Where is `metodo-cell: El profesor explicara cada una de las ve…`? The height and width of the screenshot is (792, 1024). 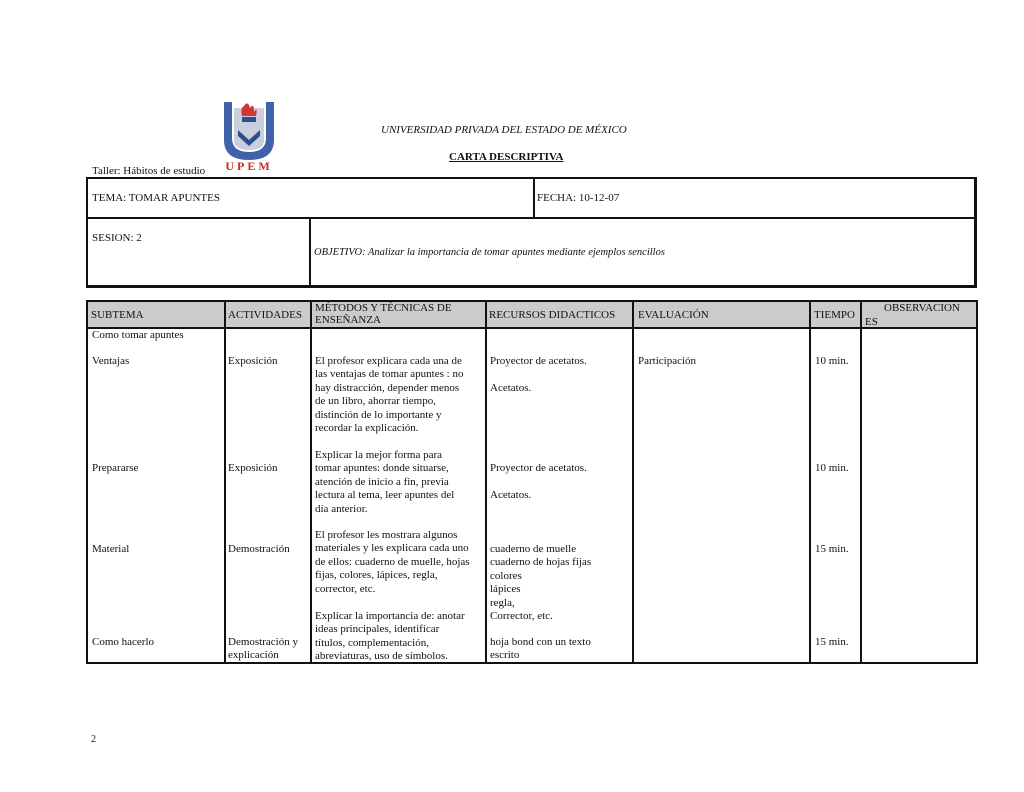 metodo-cell: El profesor explicara cada una de las ve… is located at coordinates (389, 395).